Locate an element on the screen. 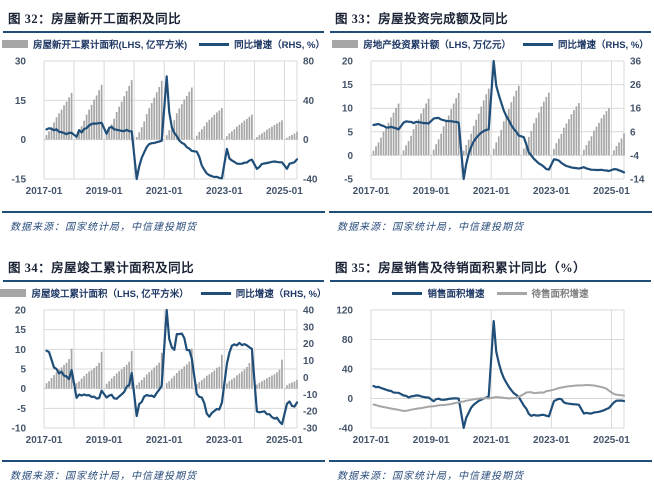 Image resolution: width=654 pixels, height=498 pixels. legend-label-bars: 房屋竣工累计面积（LHS, 亿平方米） is located at coordinates (110, 294).